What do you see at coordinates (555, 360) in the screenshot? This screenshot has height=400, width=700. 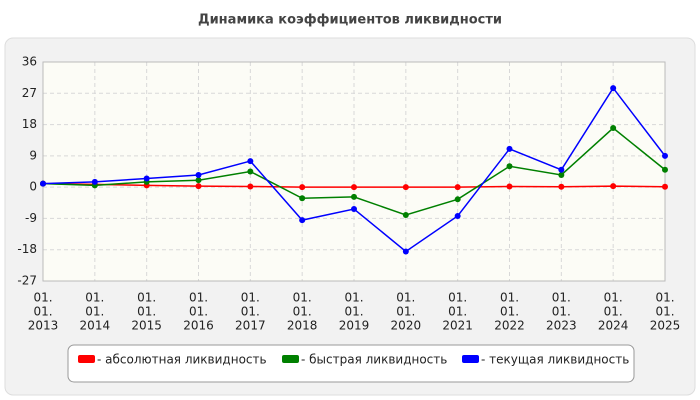 I see `legend-label: - текущая ликвидность` at bounding box center [555, 360].